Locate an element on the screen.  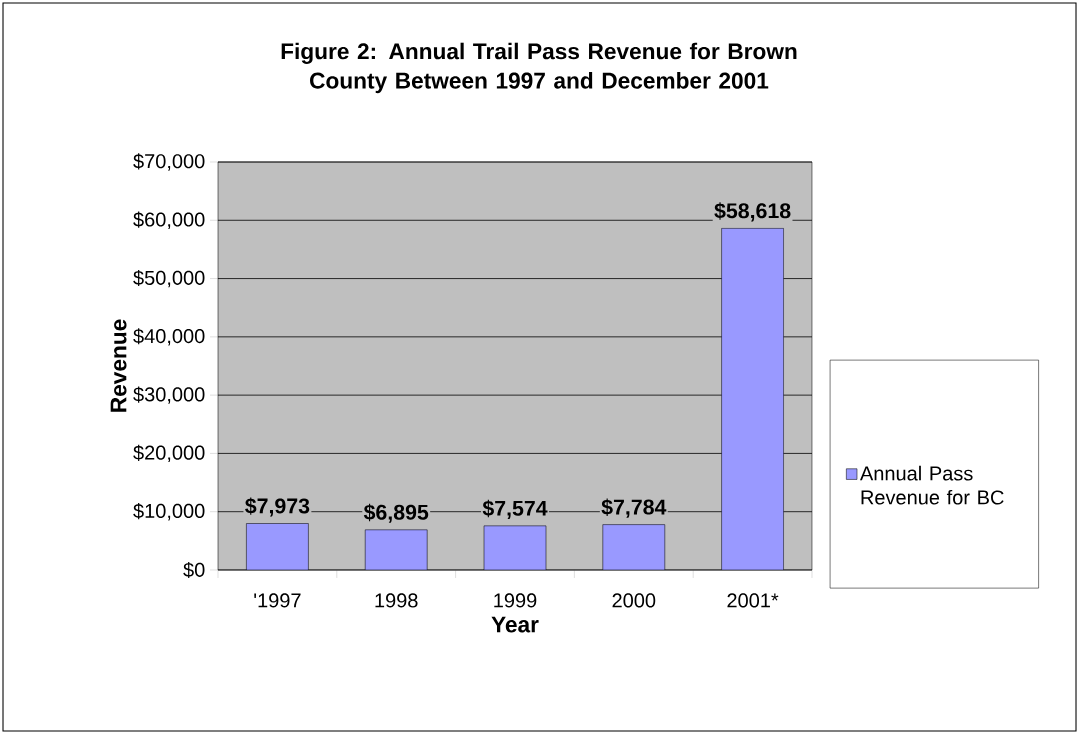
y-tick-label: $40,000 is located at coordinates (169, 337).